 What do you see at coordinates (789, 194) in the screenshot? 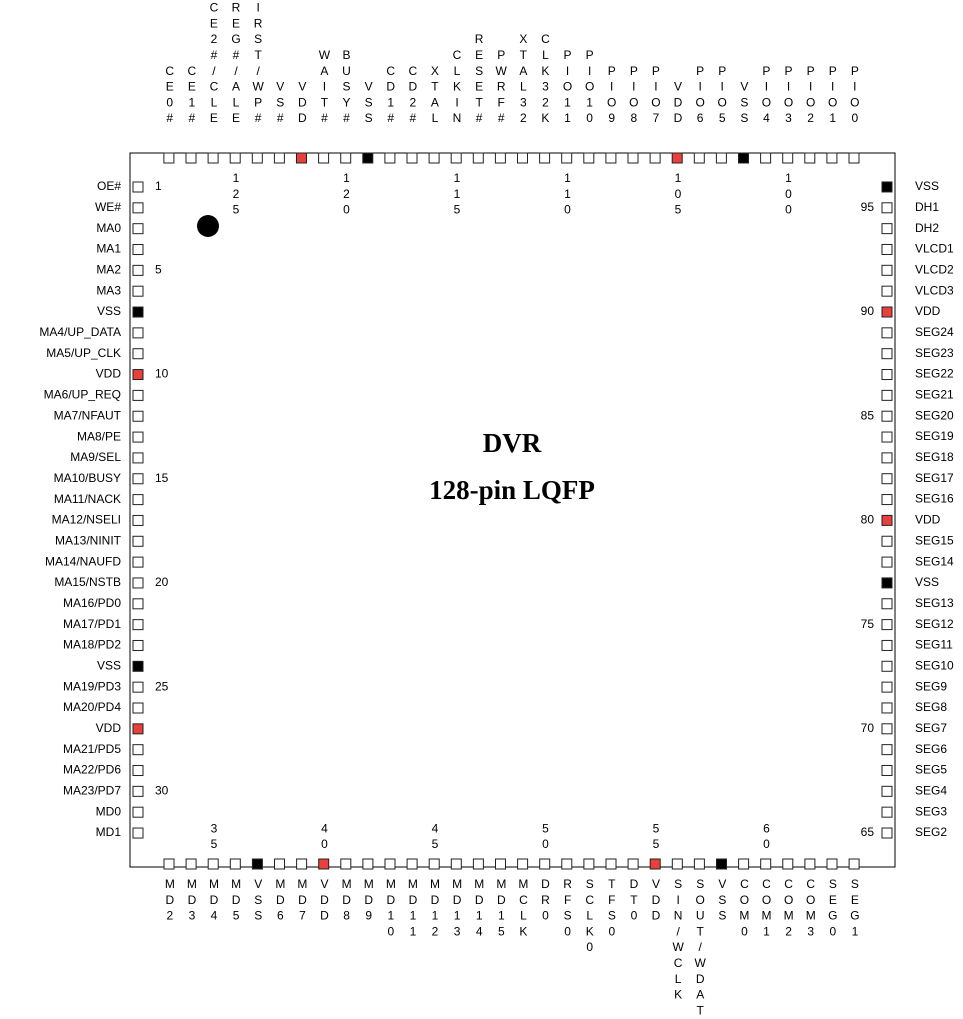
I see `pin-number: 100` at bounding box center [789, 194].